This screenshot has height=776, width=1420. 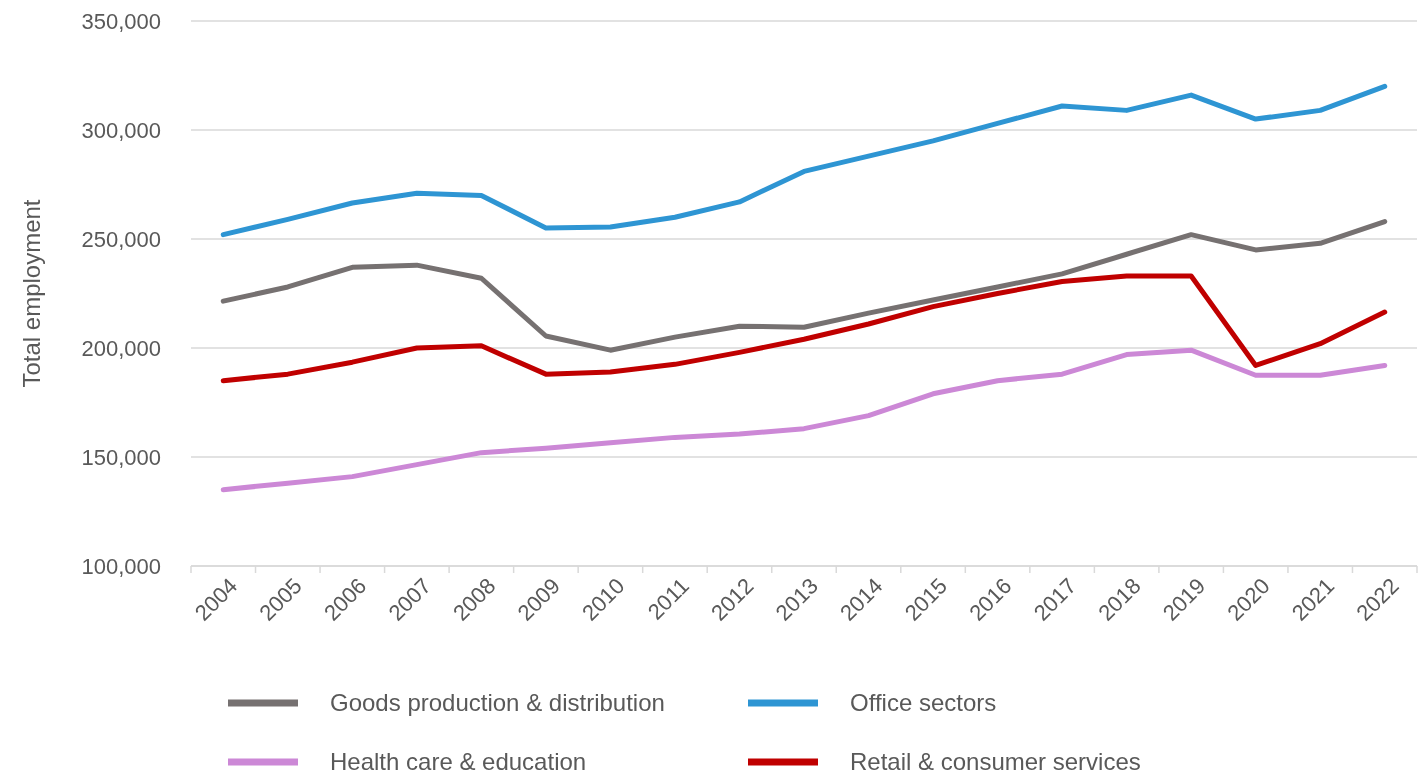 What do you see at coordinates (121, 130) in the screenshot?
I see `y-tick-label: 300,000` at bounding box center [121, 130].